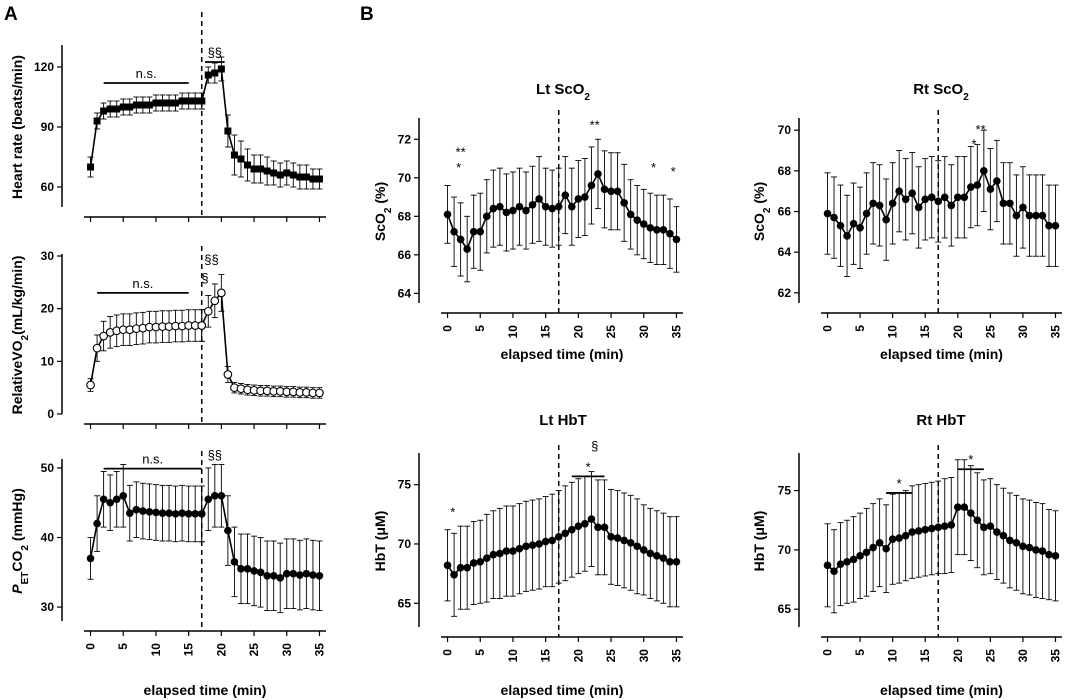  Describe the element at coordinates (759, 541) in the screenshot. I see `y-axis-label: HbT (μM)` at that location.